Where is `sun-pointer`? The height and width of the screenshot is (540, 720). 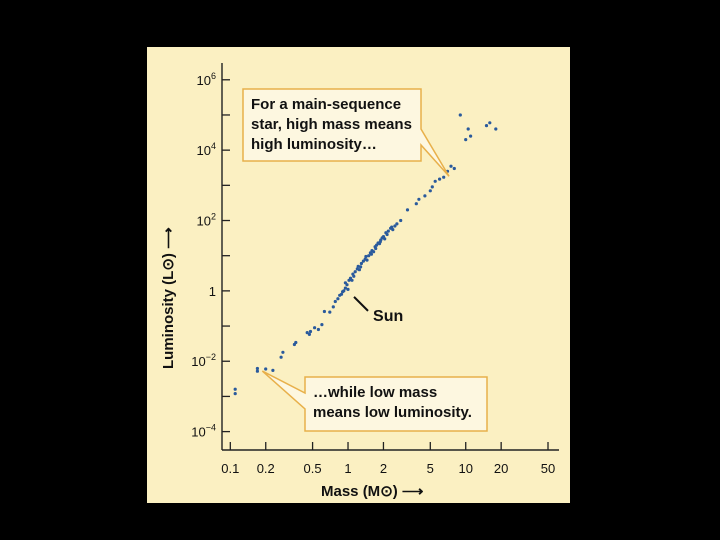 sun-pointer is located at coordinates (361, 304).